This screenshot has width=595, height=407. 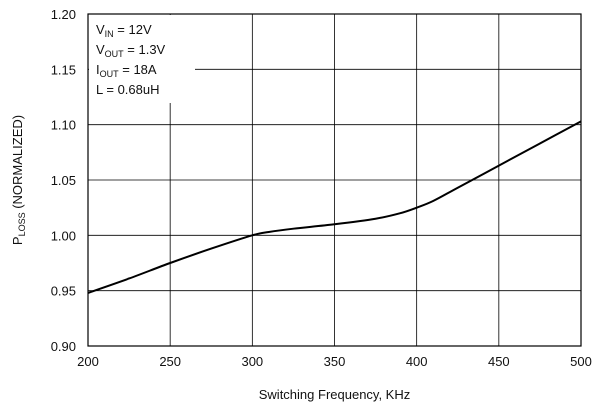 I want to click on annotation-line: L = 0.68uH, so click(x=127, y=89).